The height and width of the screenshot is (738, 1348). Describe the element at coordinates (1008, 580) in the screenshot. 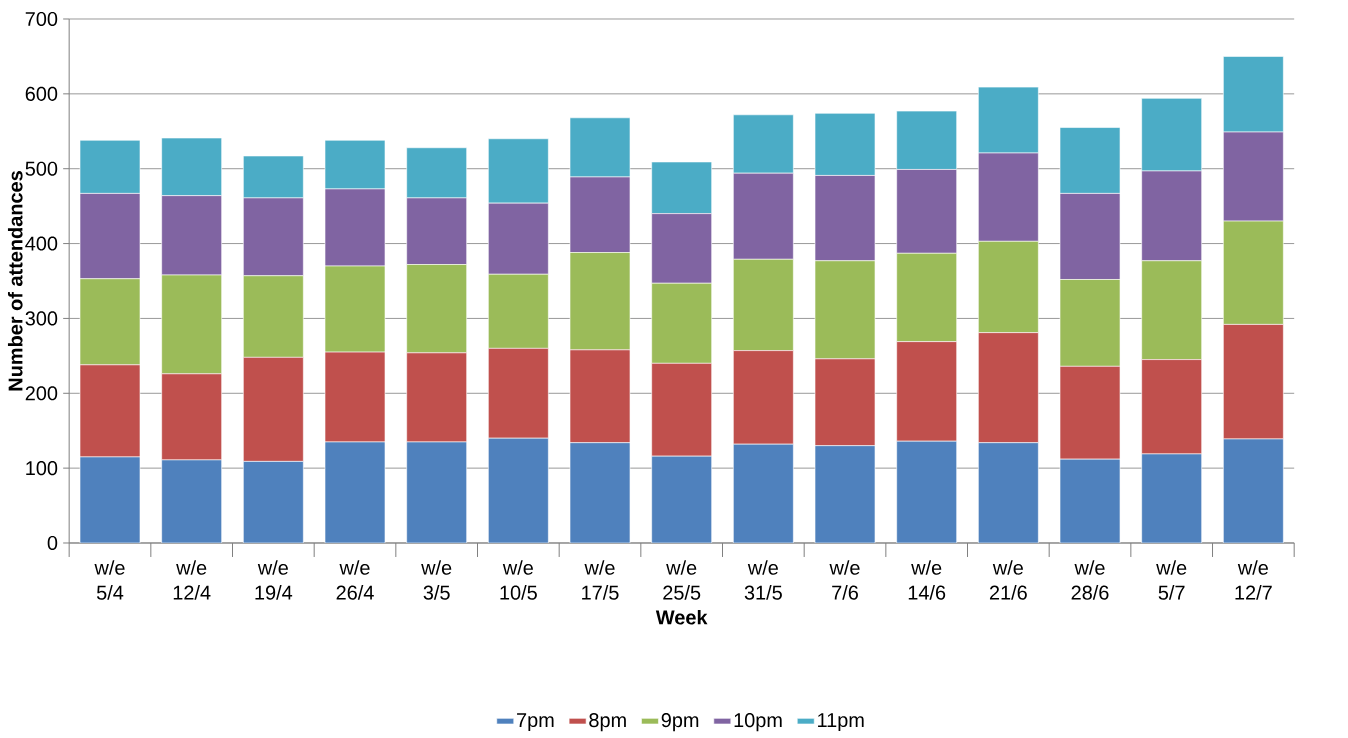

I see `x-tick-label: w/e 21/6` at that location.